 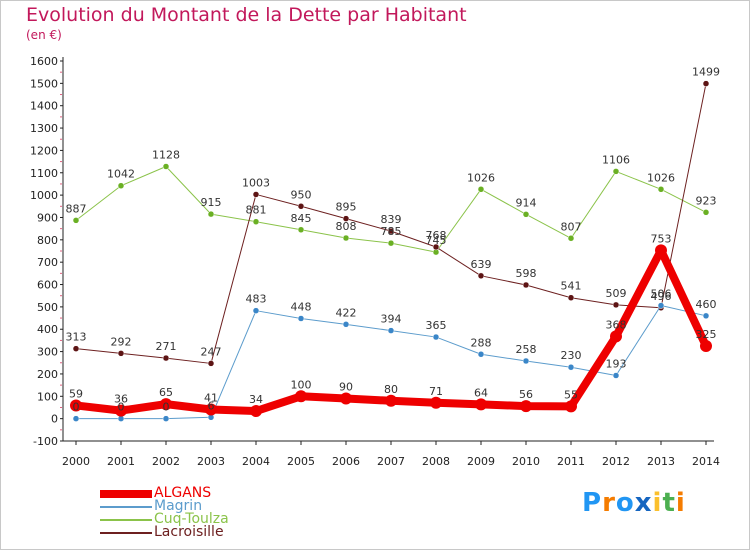 What do you see at coordinates (44, 106) in the screenshot?
I see `y-tick-label: 1400` at bounding box center [44, 106].